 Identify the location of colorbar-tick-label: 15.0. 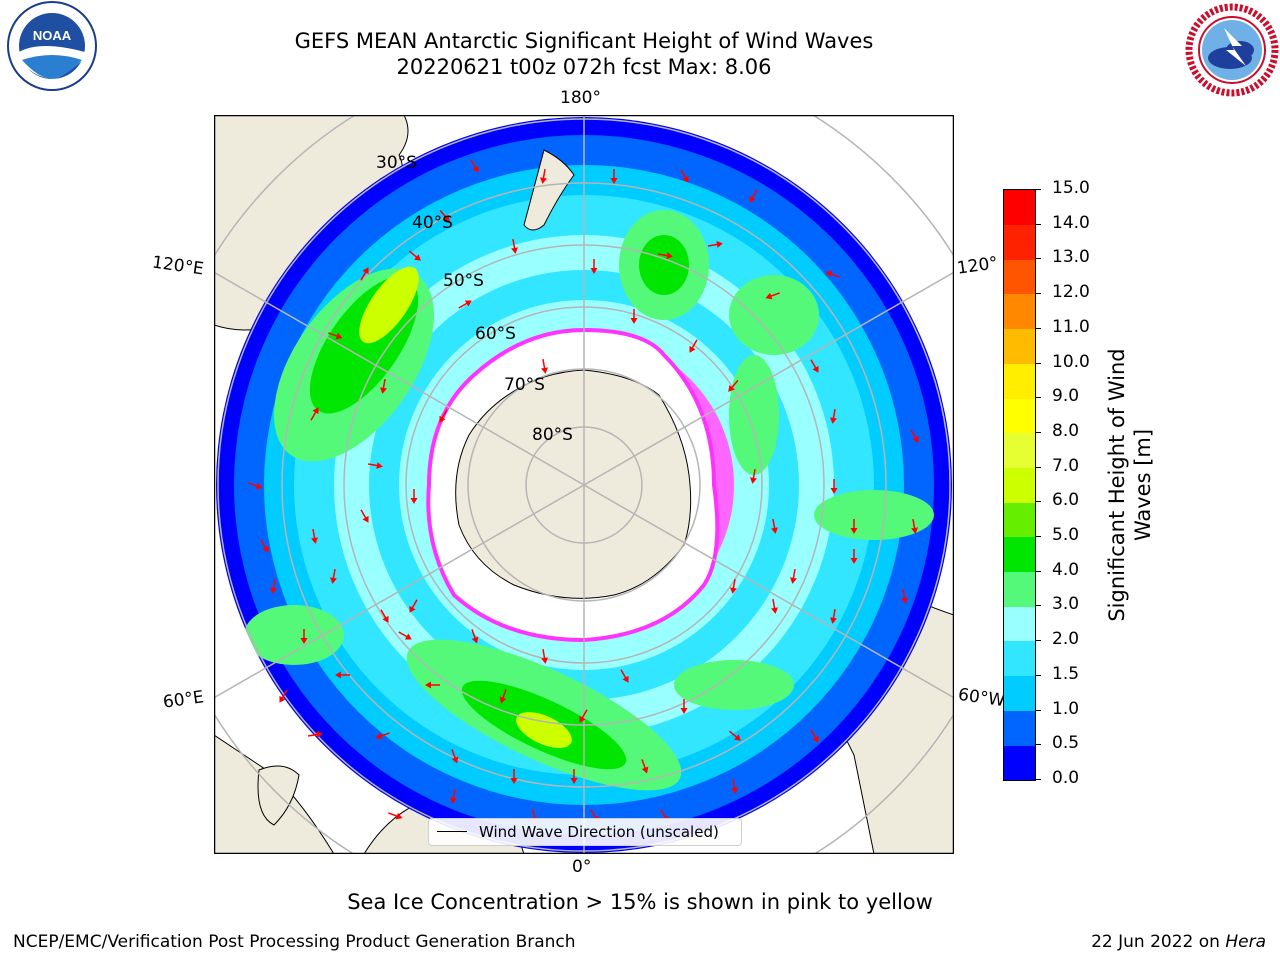
(1071, 188).